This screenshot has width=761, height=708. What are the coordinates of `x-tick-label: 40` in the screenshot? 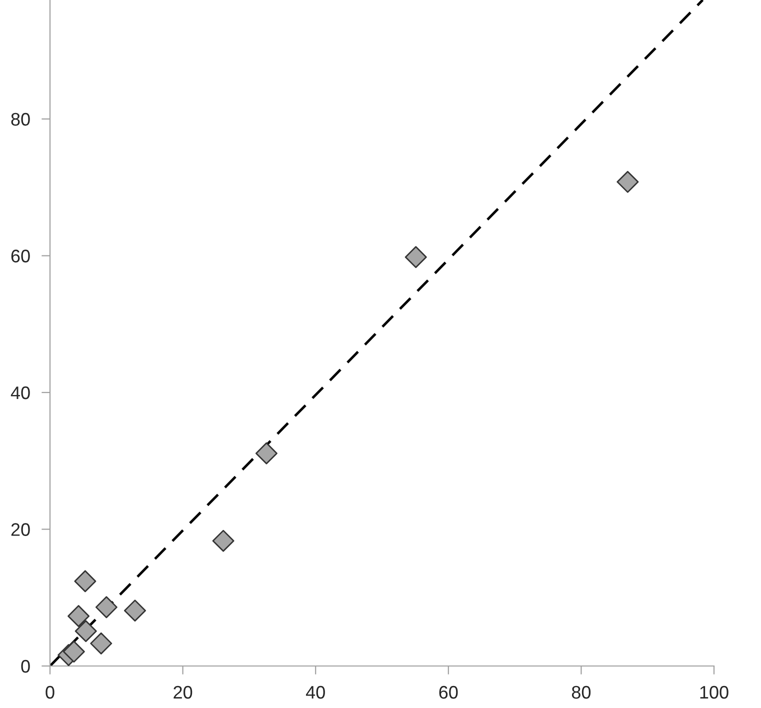 It's located at (315, 692).